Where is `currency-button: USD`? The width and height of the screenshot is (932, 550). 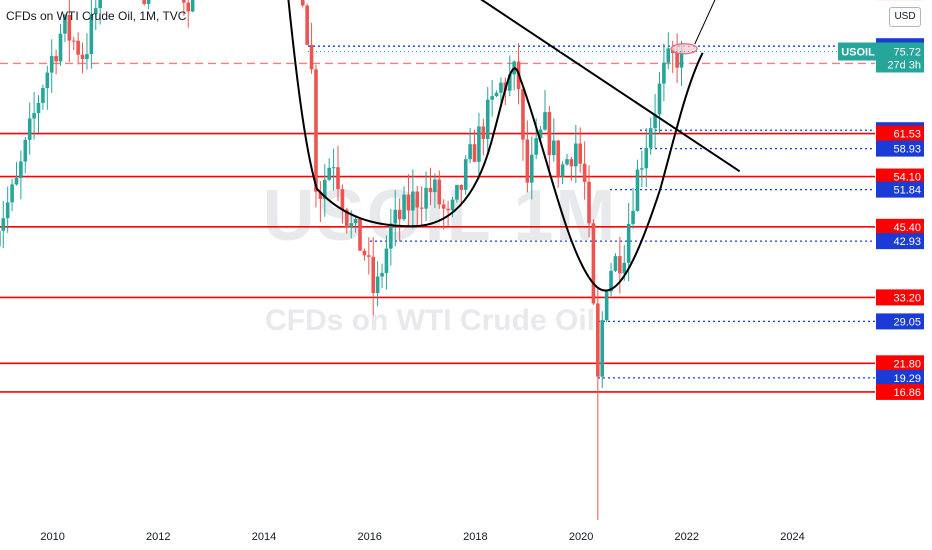
currency-button: USD is located at coordinates (905, 17).